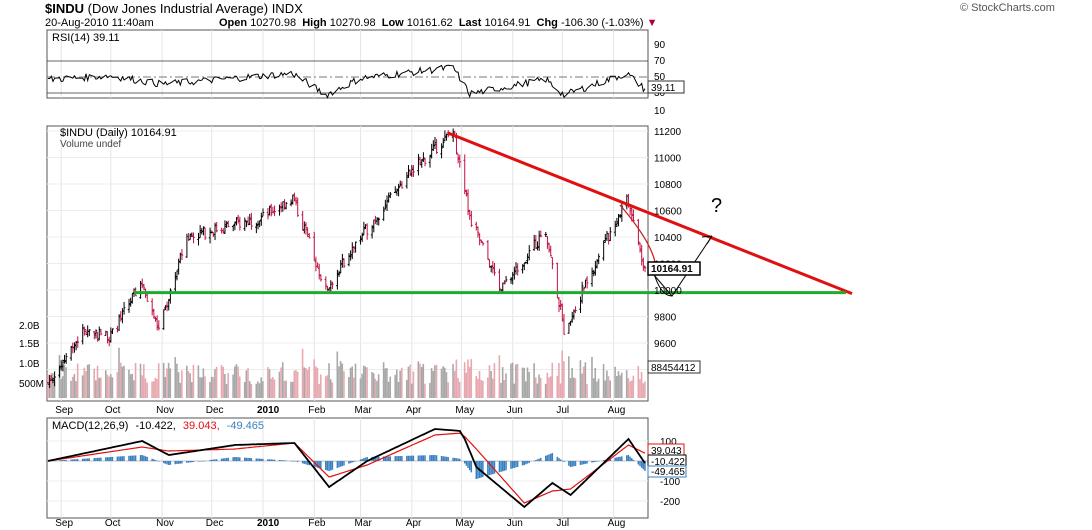  I want to click on question-annotation: ?, so click(716, 206).